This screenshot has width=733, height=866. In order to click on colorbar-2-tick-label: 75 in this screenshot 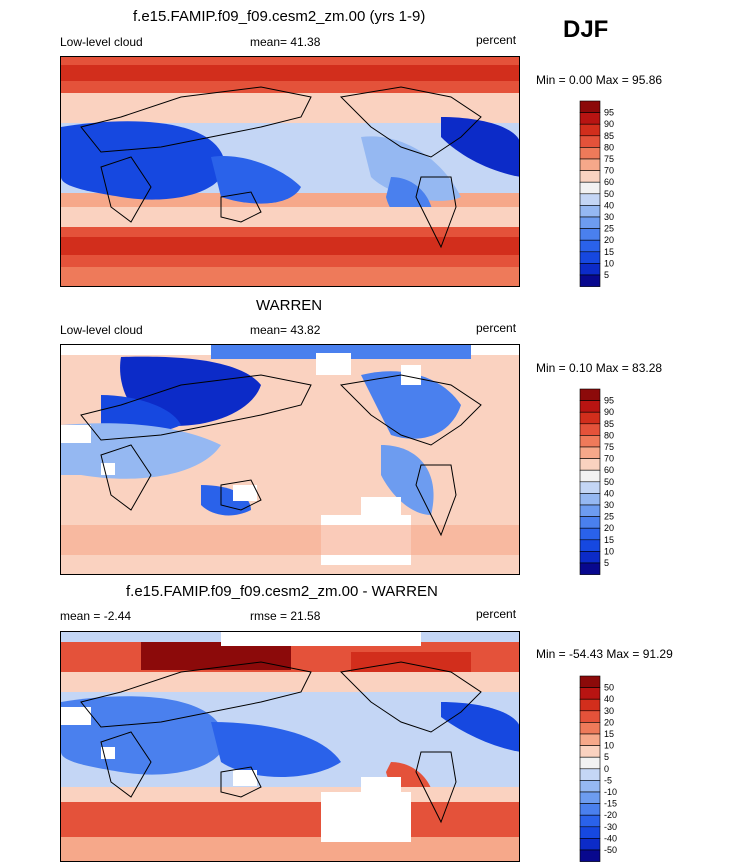, I will do `click(609, 447)`.